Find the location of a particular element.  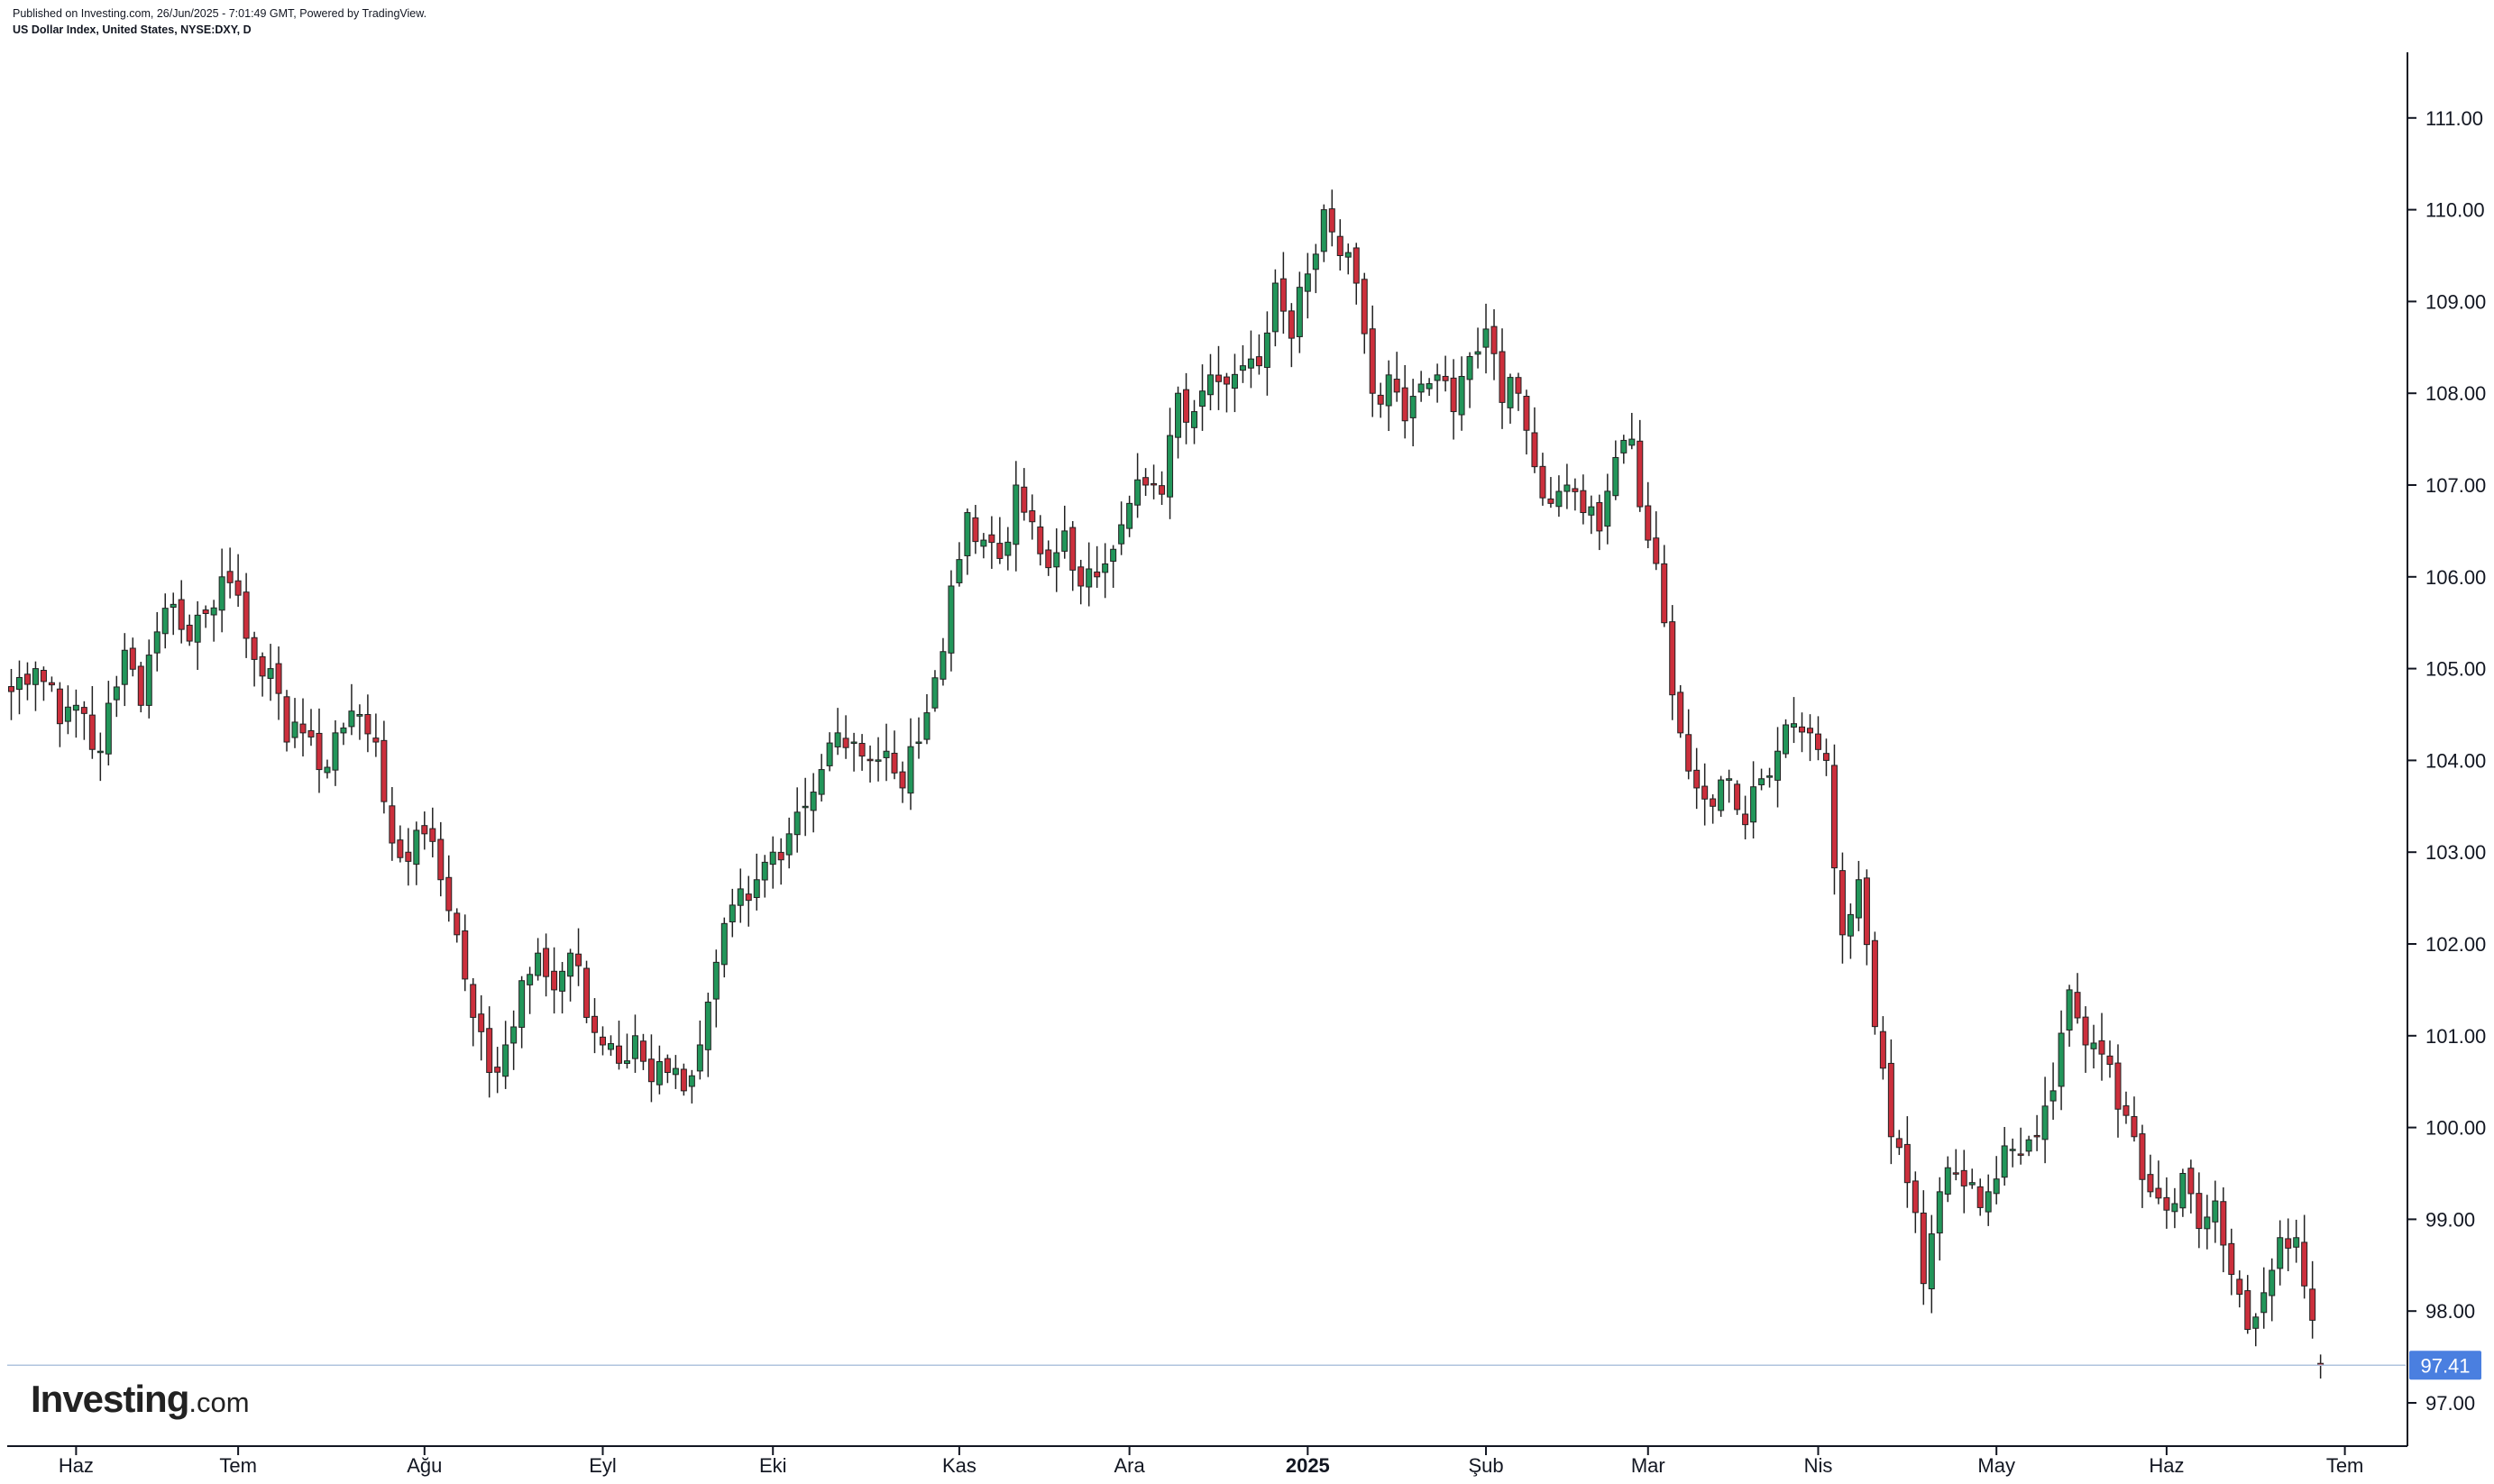

y-tick-label: 106.00 is located at coordinates (2455, 577).